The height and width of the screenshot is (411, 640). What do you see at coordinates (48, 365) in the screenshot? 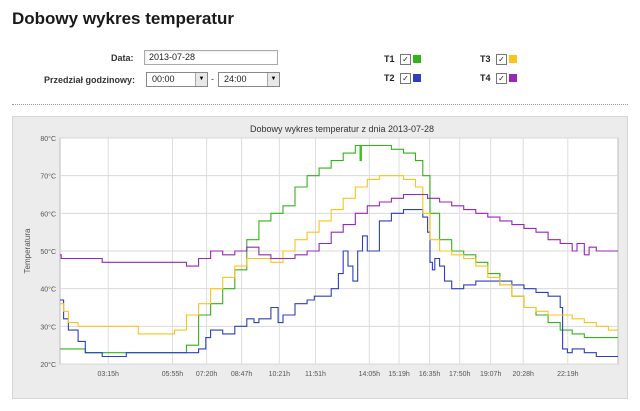
I see `y-tick-label: 20°C` at bounding box center [48, 365].